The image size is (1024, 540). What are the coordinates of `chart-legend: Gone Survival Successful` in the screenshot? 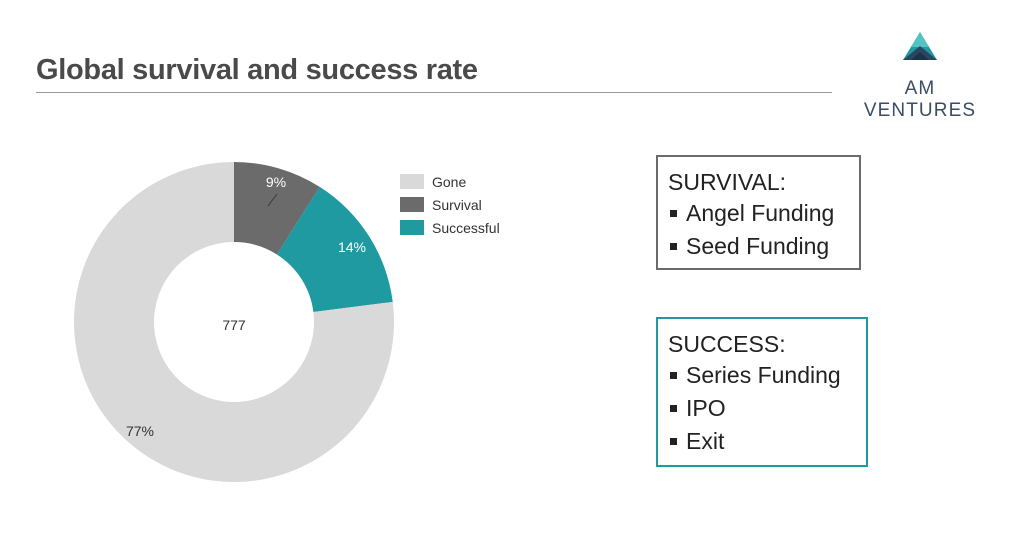 It's located at (450, 204).